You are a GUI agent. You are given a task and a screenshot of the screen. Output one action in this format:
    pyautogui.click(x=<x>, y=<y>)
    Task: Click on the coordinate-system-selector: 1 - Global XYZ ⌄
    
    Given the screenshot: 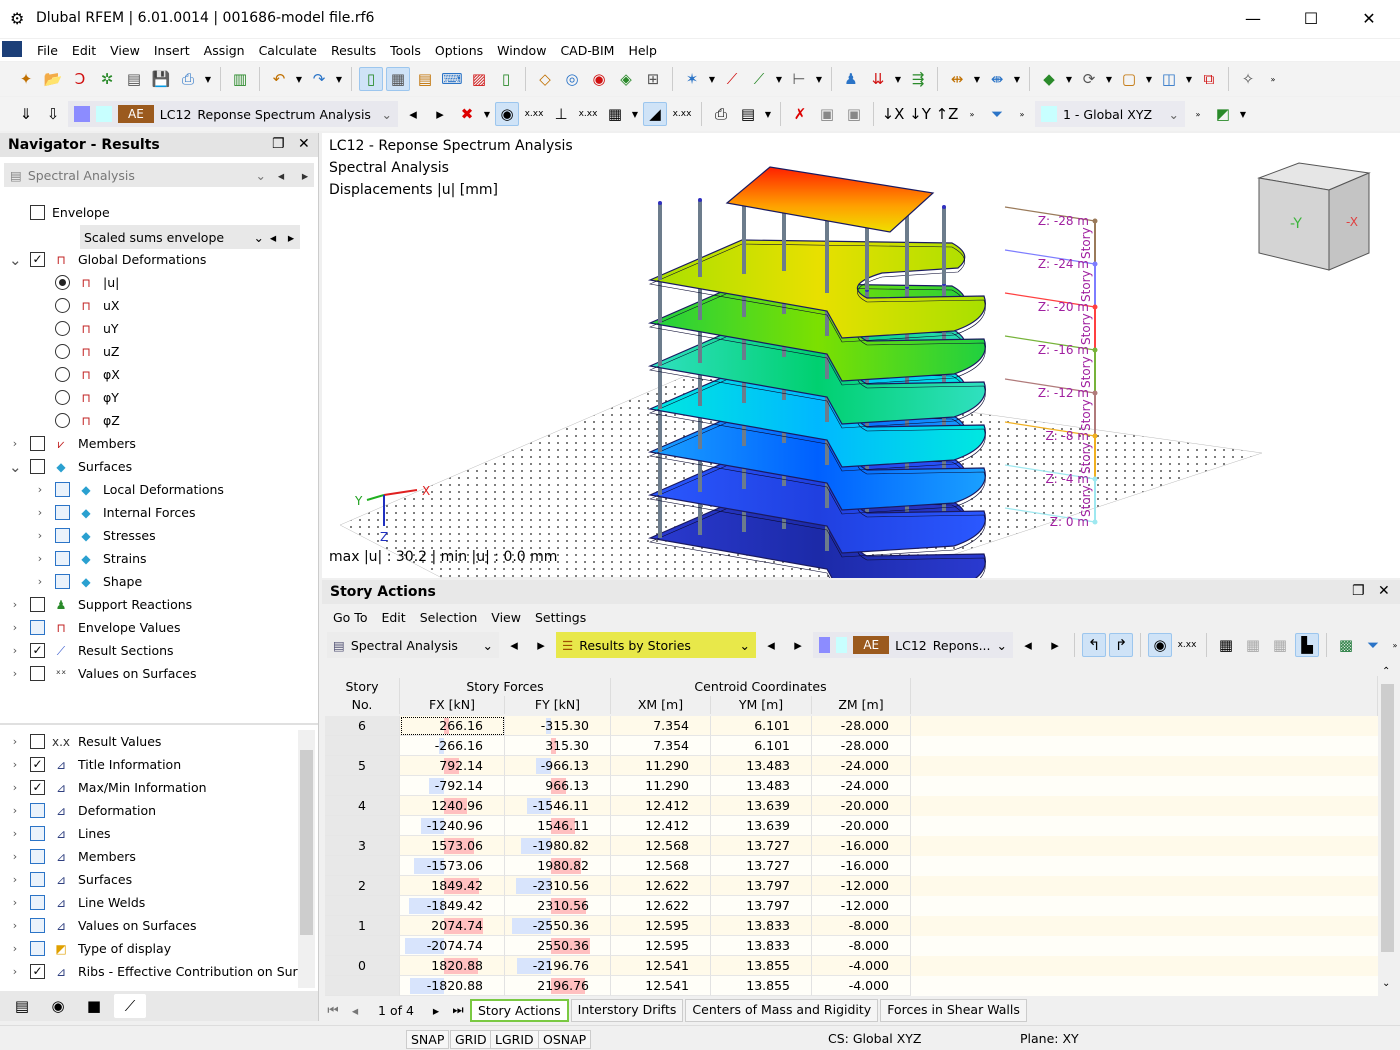 What is the action you would take?
    pyautogui.click(x=1110, y=114)
    